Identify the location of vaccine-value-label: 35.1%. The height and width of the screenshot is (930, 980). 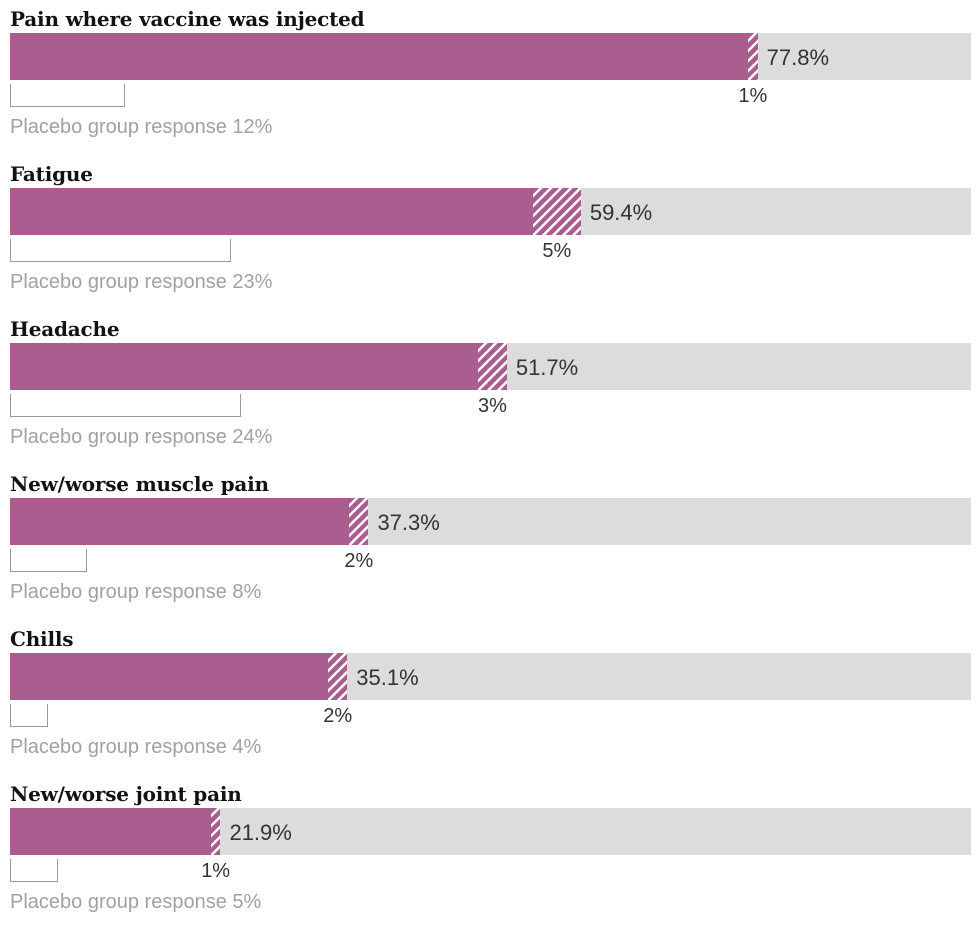
(387, 677).